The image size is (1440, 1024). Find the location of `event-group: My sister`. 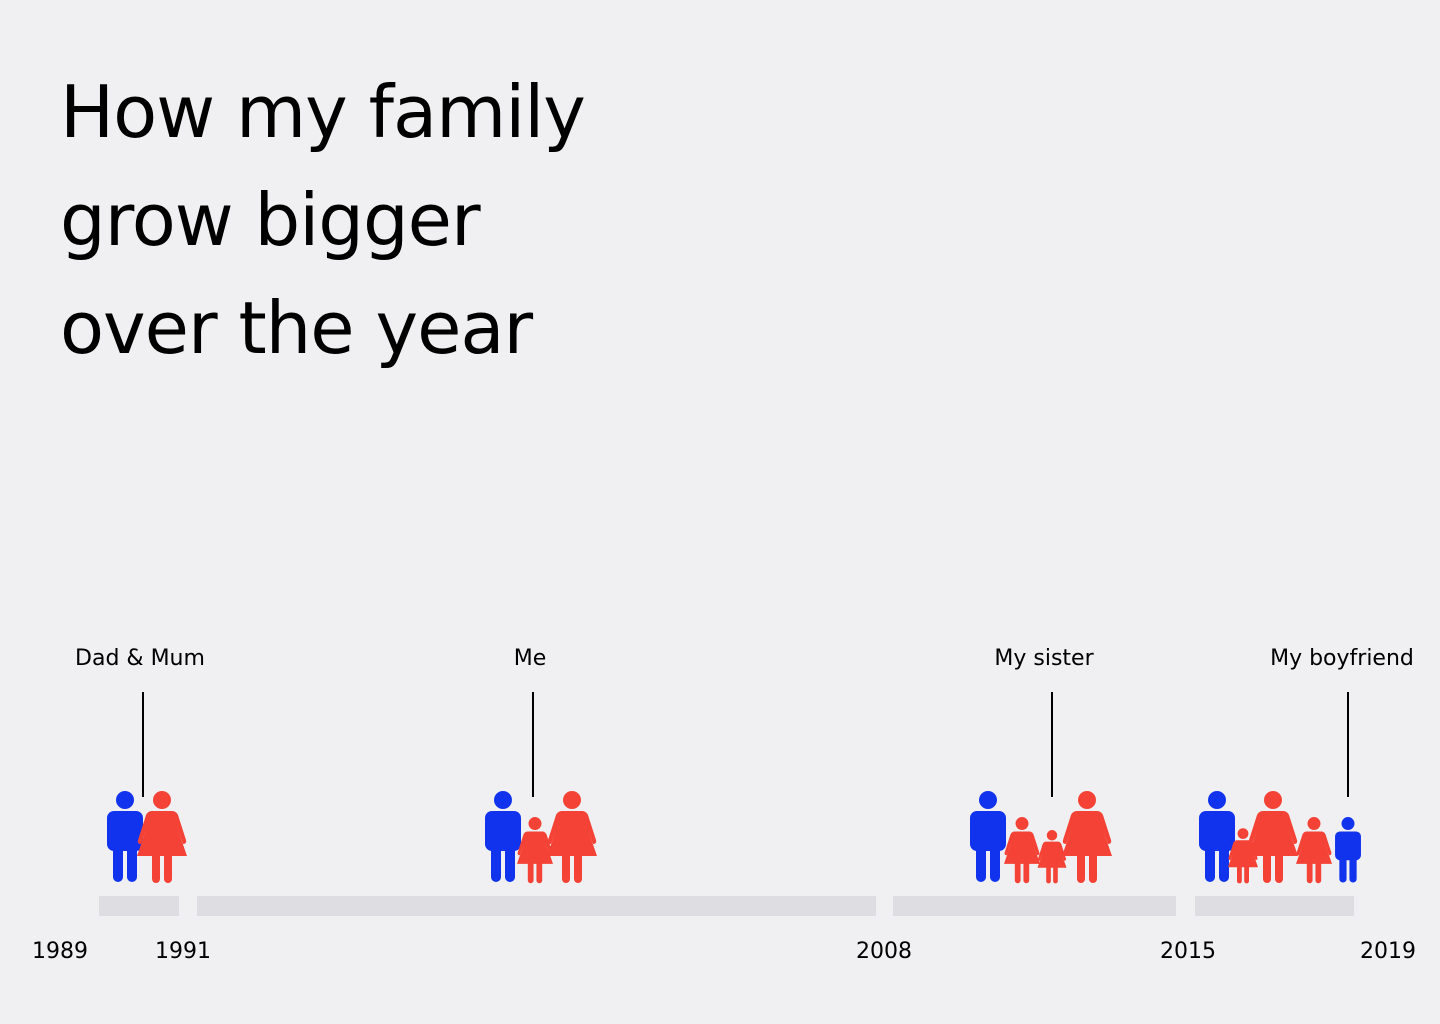

event-group: My sister is located at coordinates (1041, 765).